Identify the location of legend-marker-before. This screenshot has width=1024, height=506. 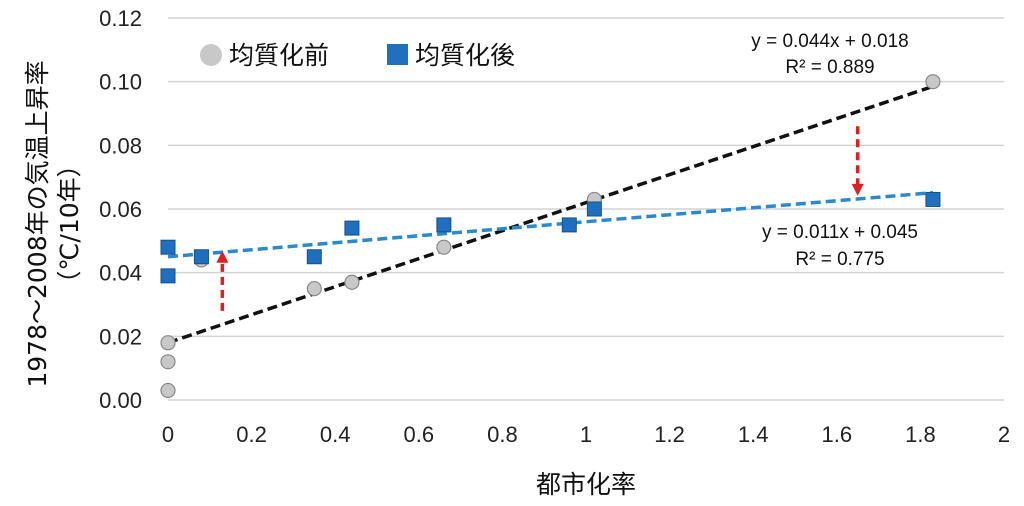
(211, 55).